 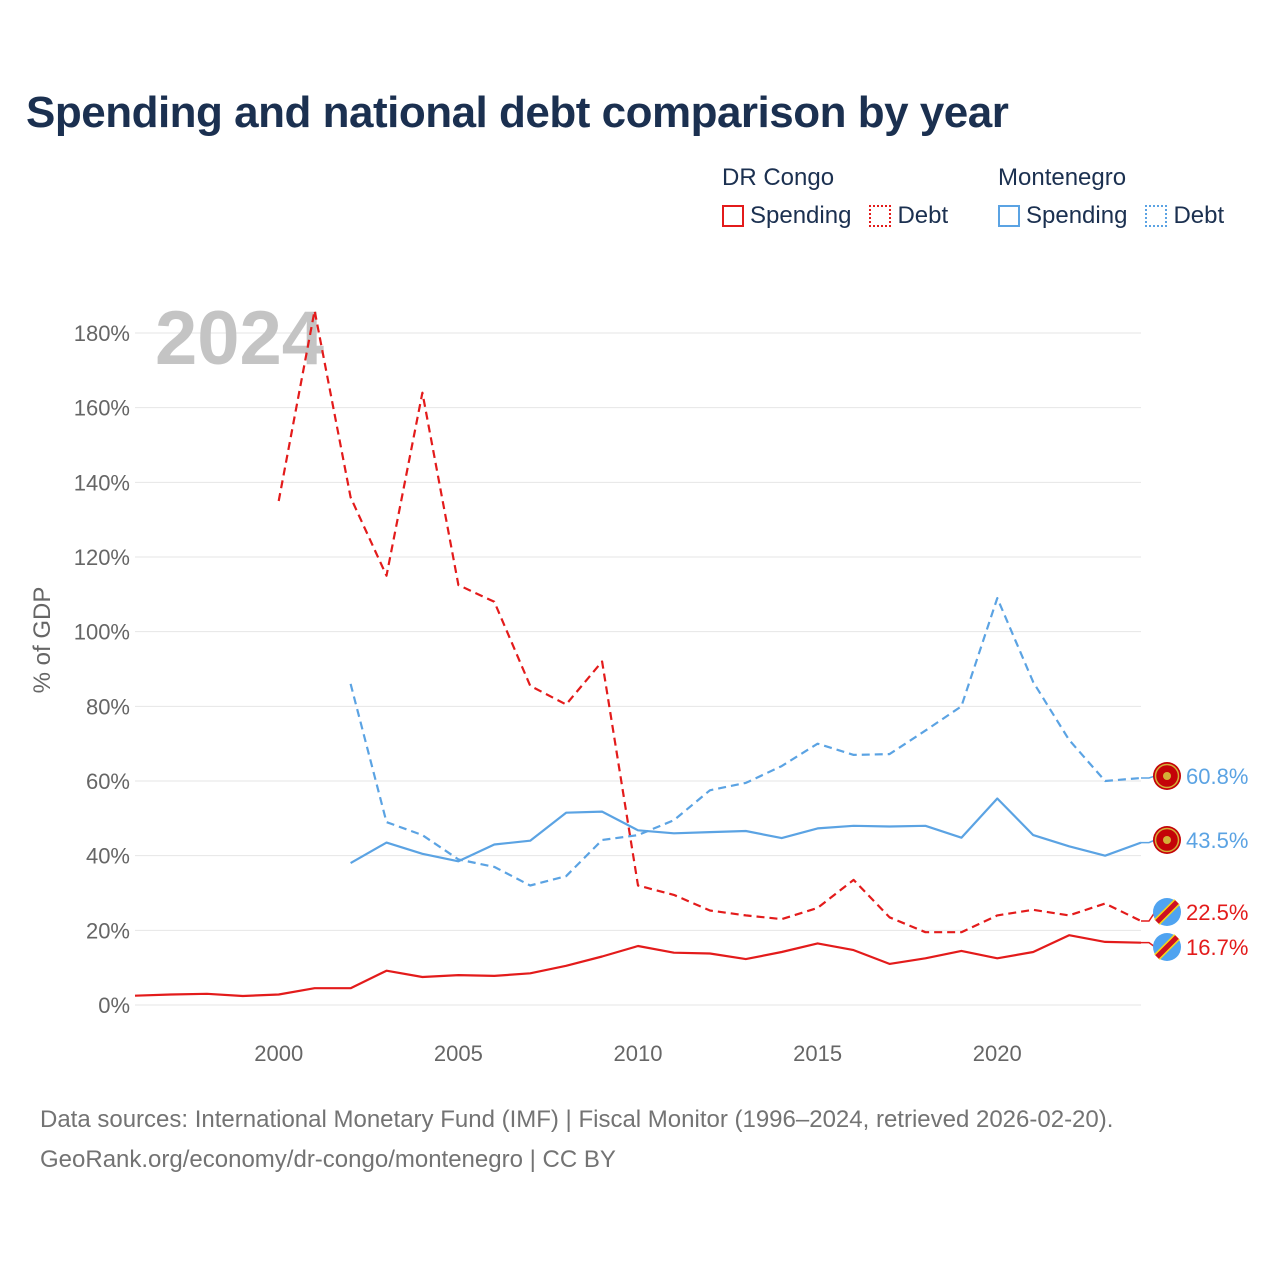 I want to click on y-tick-label: 0%, so click(x=114, y=1005).